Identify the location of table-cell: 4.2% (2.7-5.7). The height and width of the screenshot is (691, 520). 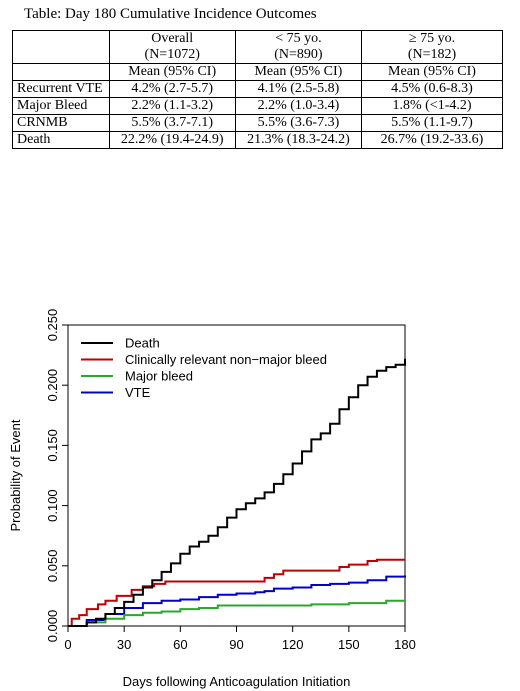
(172, 89).